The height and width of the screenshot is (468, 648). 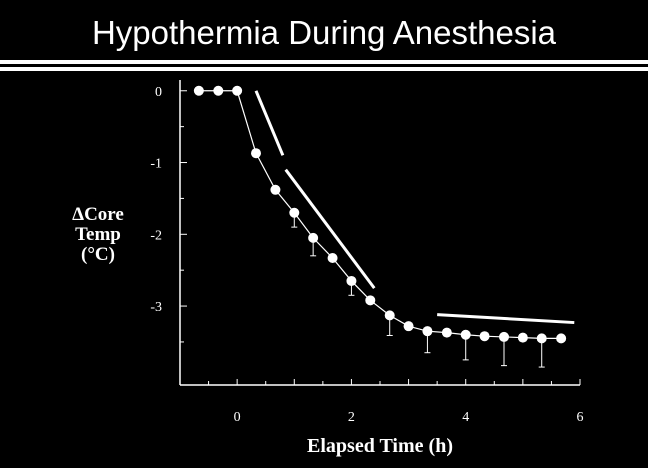 What do you see at coordinates (351, 417) in the screenshot?
I see `x-tick-label: 2` at bounding box center [351, 417].